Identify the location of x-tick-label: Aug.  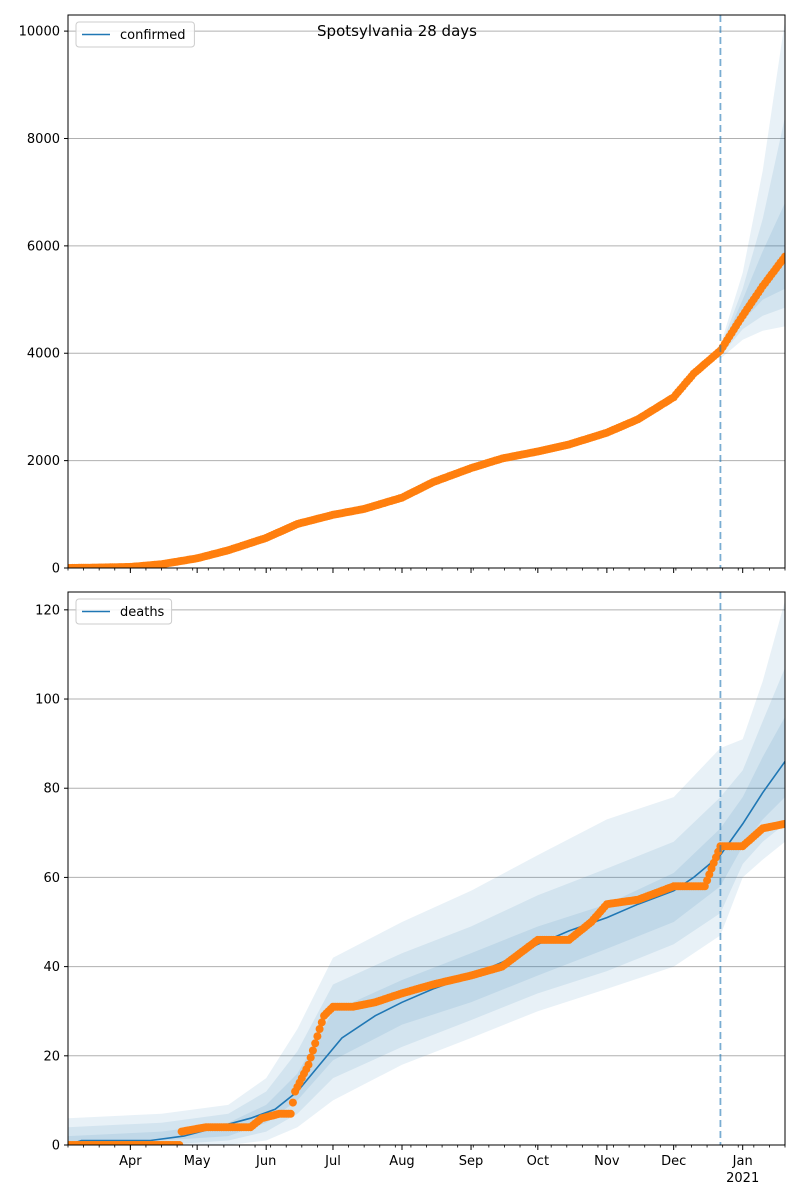
(401, 1161).